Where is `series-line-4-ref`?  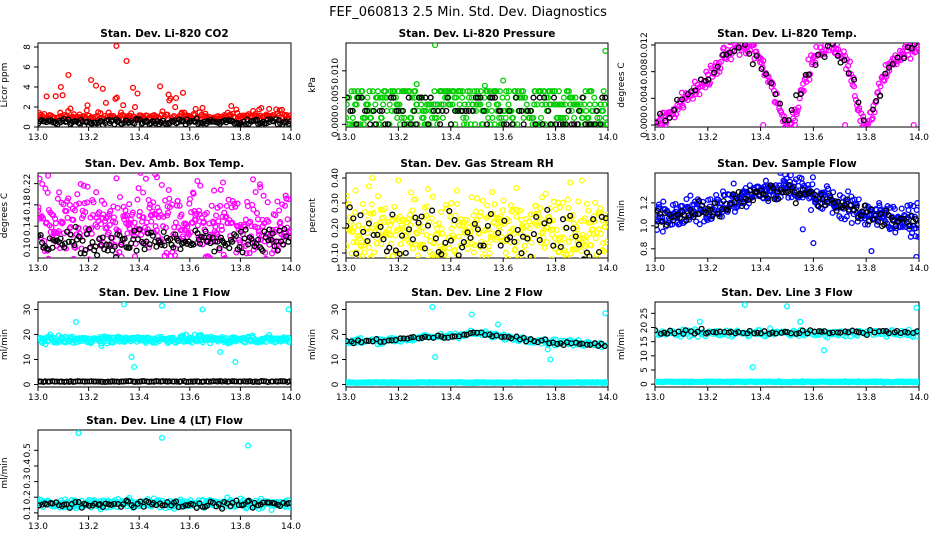 series-line-4-ref is located at coordinates (164, 504).